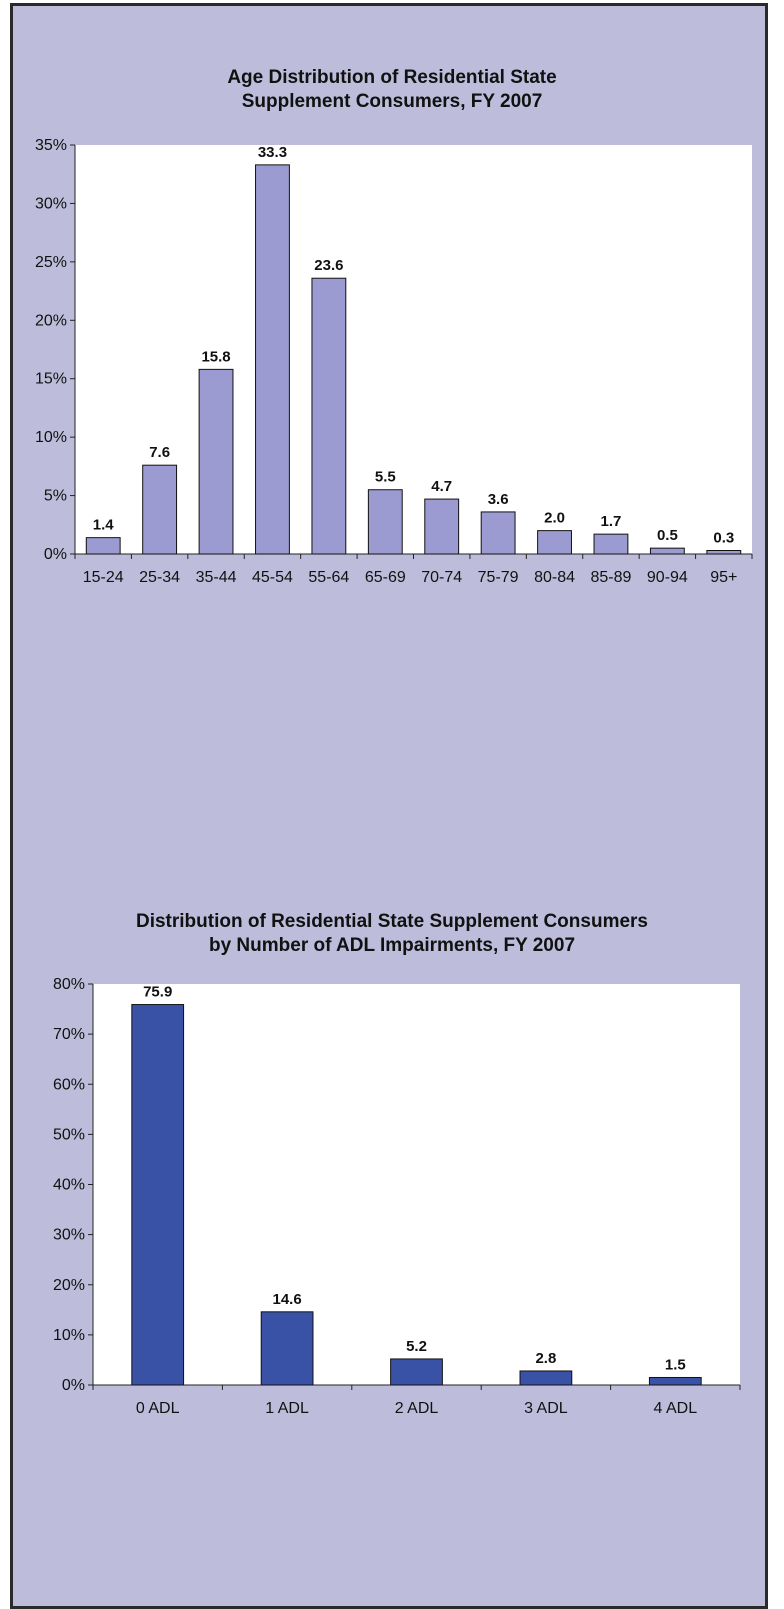  I want to click on chart1-y-tick-label: 0%, so click(55, 554).